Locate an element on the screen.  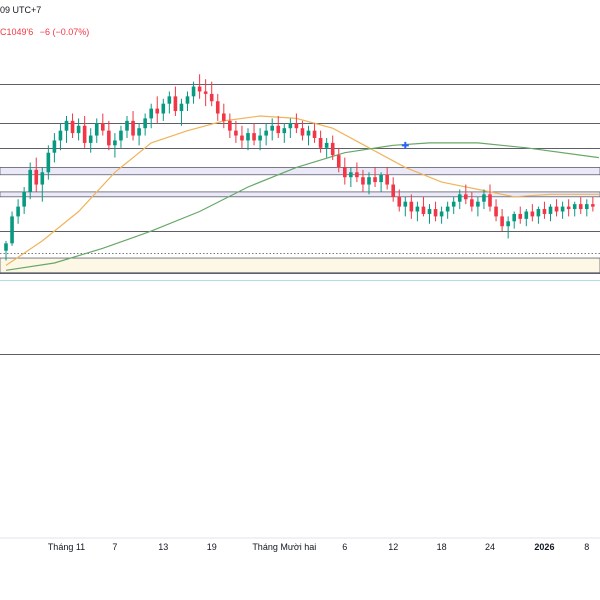
chart-header-time: 09 UTC+7 is located at coordinates (21, 10).